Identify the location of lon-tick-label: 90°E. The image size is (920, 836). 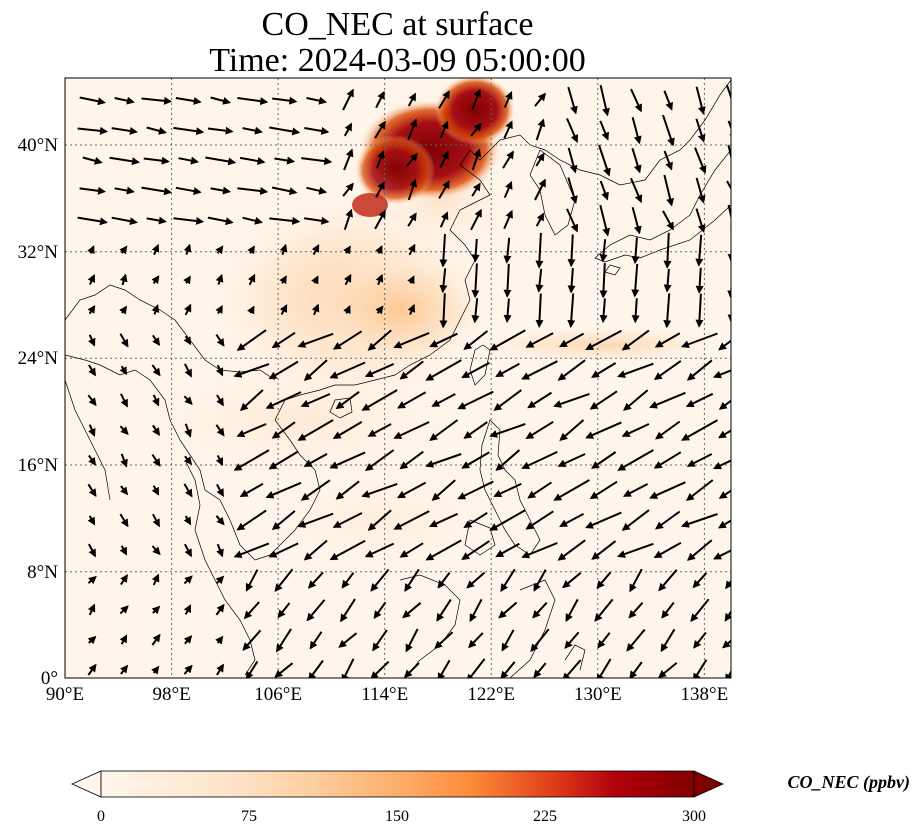
(65, 694).